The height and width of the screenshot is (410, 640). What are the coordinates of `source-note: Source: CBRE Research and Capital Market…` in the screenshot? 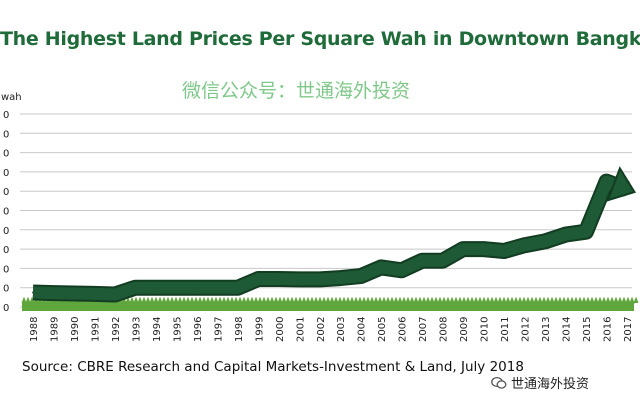 It's located at (273, 367).